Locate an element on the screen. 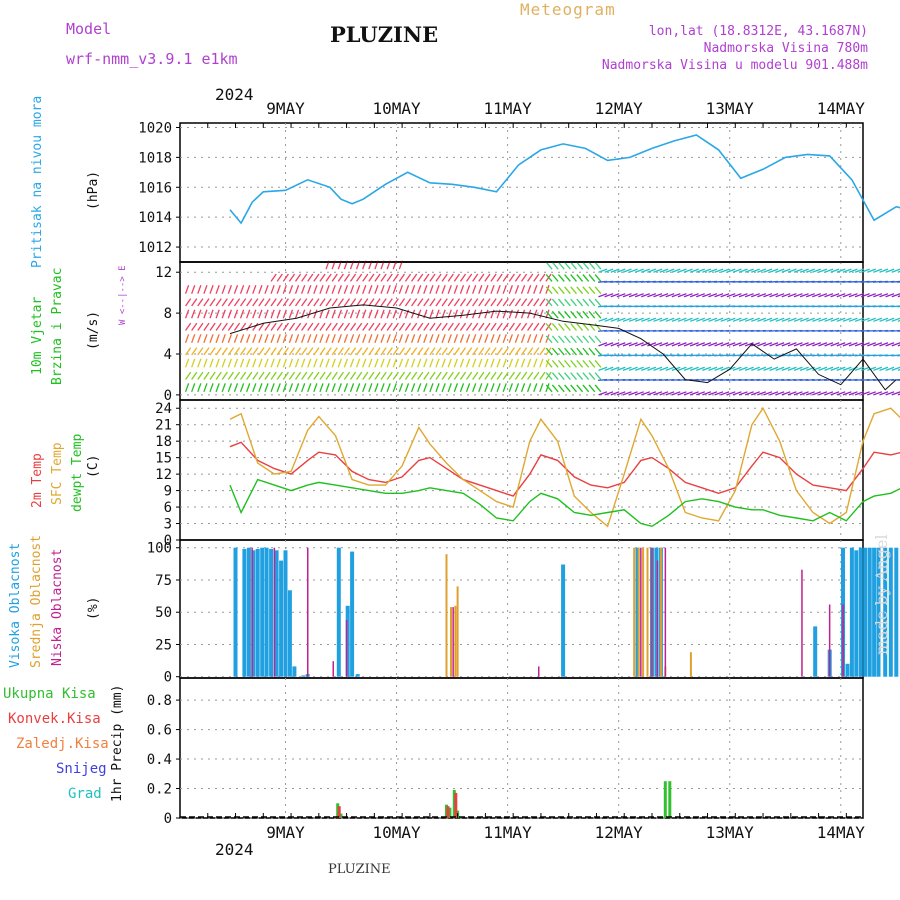 The width and height of the screenshot is (900, 900). y-tick-label: 25 is located at coordinates (163, 645).